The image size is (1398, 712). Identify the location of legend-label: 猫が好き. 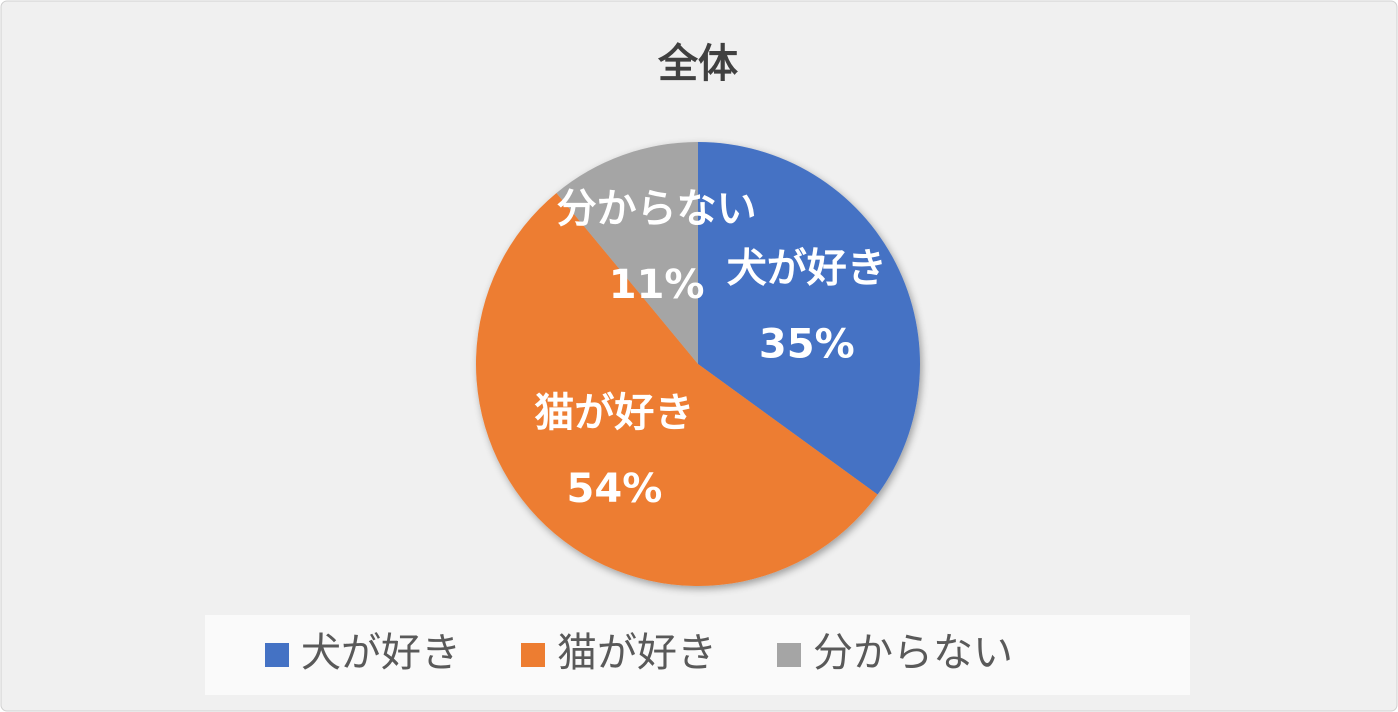
(637, 653).